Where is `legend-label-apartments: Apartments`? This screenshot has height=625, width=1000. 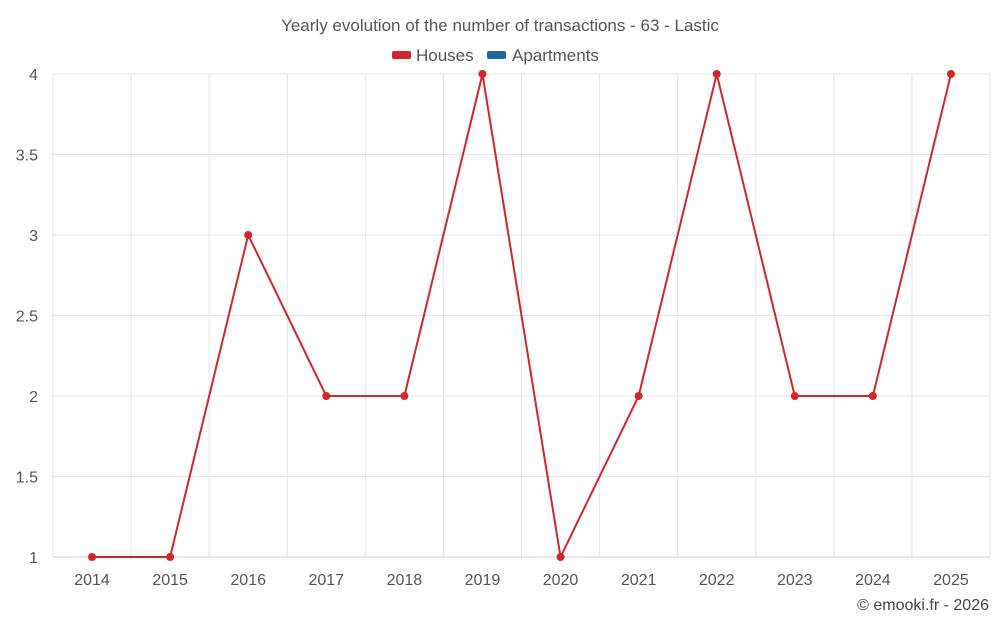 legend-label-apartments: Apartments is located at coordinates (555, 55).